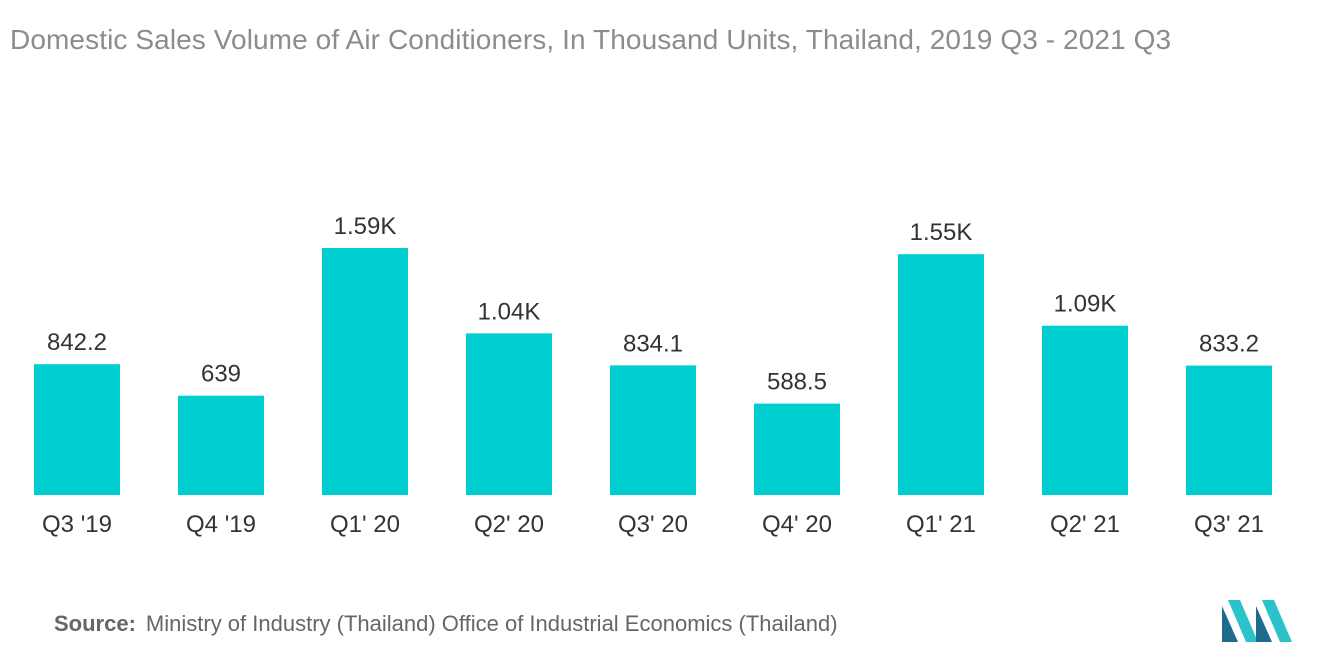 The width and height of the screenshot is (1320, 665). What do you see at coordinates (95, 623) in the screenshot?
I see `source-label: Source:` at bounding box center [95, 623].